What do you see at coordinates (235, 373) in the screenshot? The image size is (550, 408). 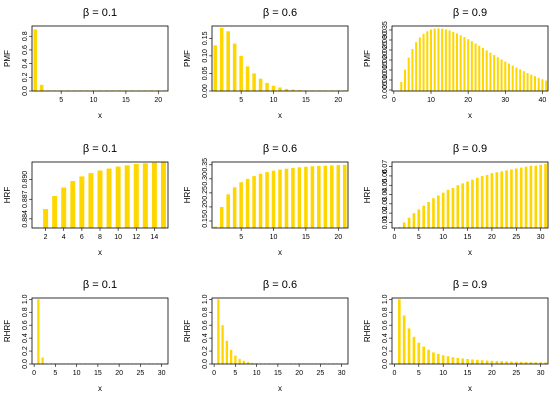 I see `x-tick-label: 5` at bounding box center [235, 373].